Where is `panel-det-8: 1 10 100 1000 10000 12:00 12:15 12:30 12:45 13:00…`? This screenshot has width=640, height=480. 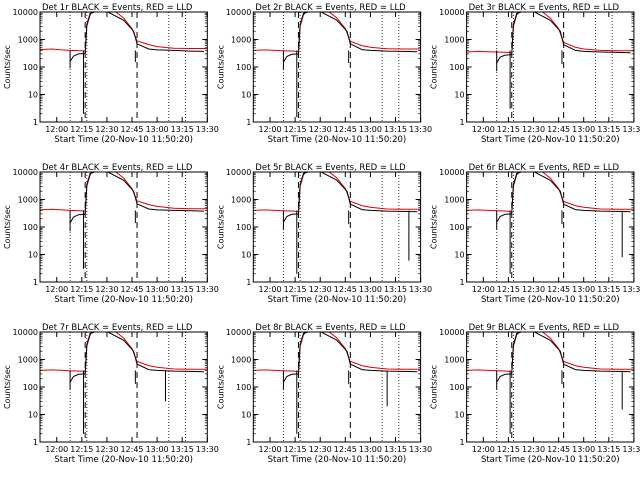
panel-det-8: 1 10 100 1000 10000 12:00 12:15 12:30 12:45 13:00… is located at coordinates (324, 394).